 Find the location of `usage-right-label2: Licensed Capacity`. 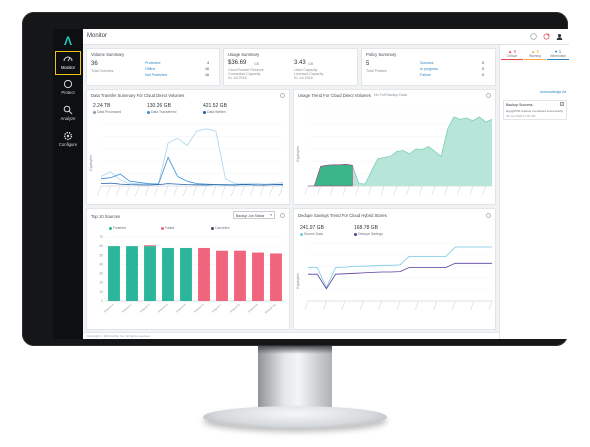

usage-right-label2: Licensed Capacity is located at coordinates (309, 74).